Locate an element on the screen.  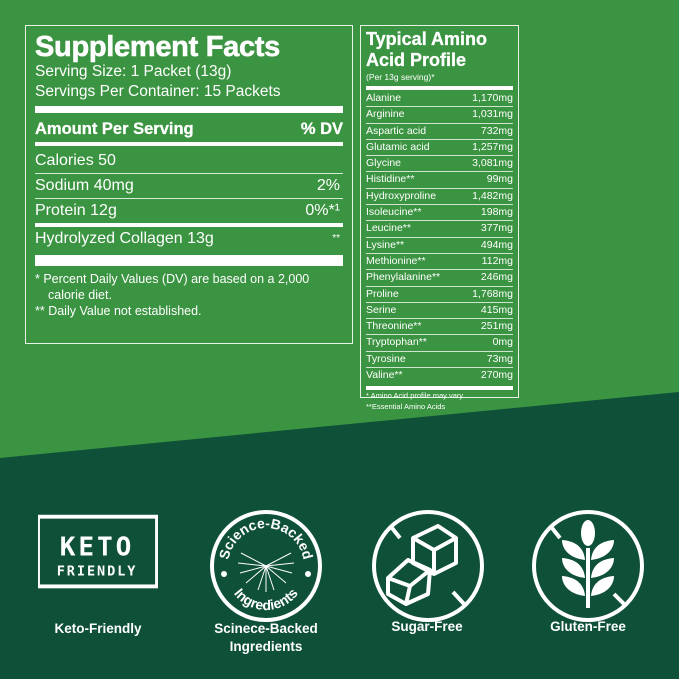
amino-row: Valine** 270mg is located at coordinates (439, 375).